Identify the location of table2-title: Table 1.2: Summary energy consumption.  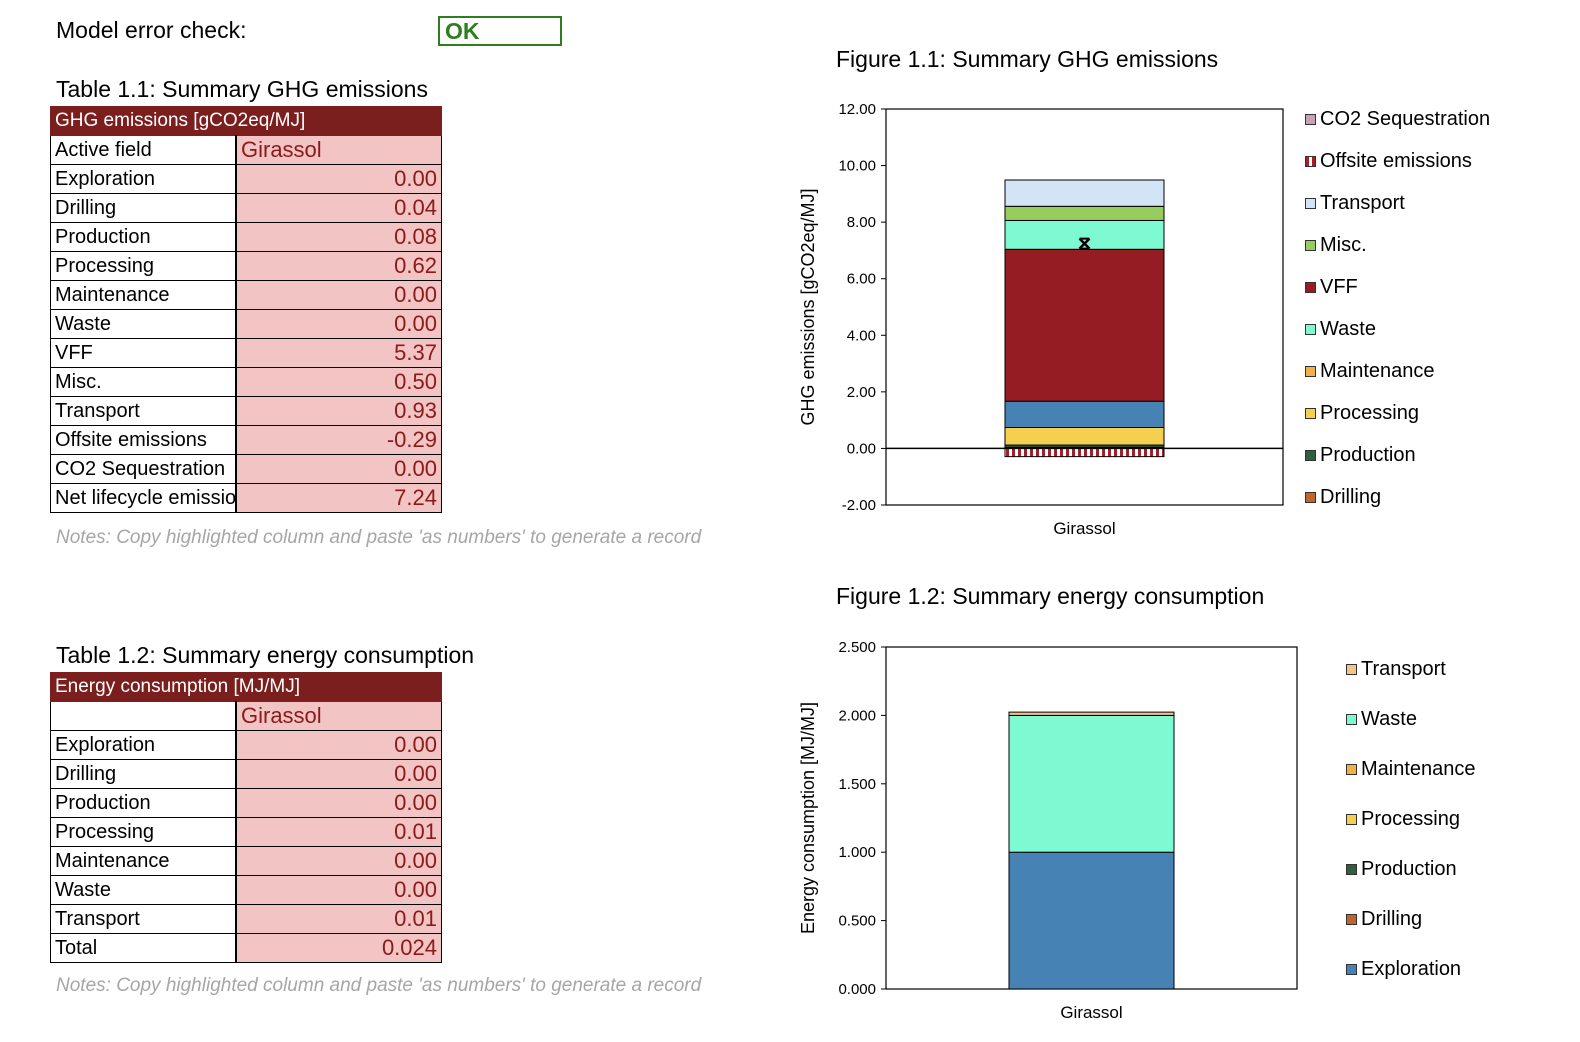
(265, 655).